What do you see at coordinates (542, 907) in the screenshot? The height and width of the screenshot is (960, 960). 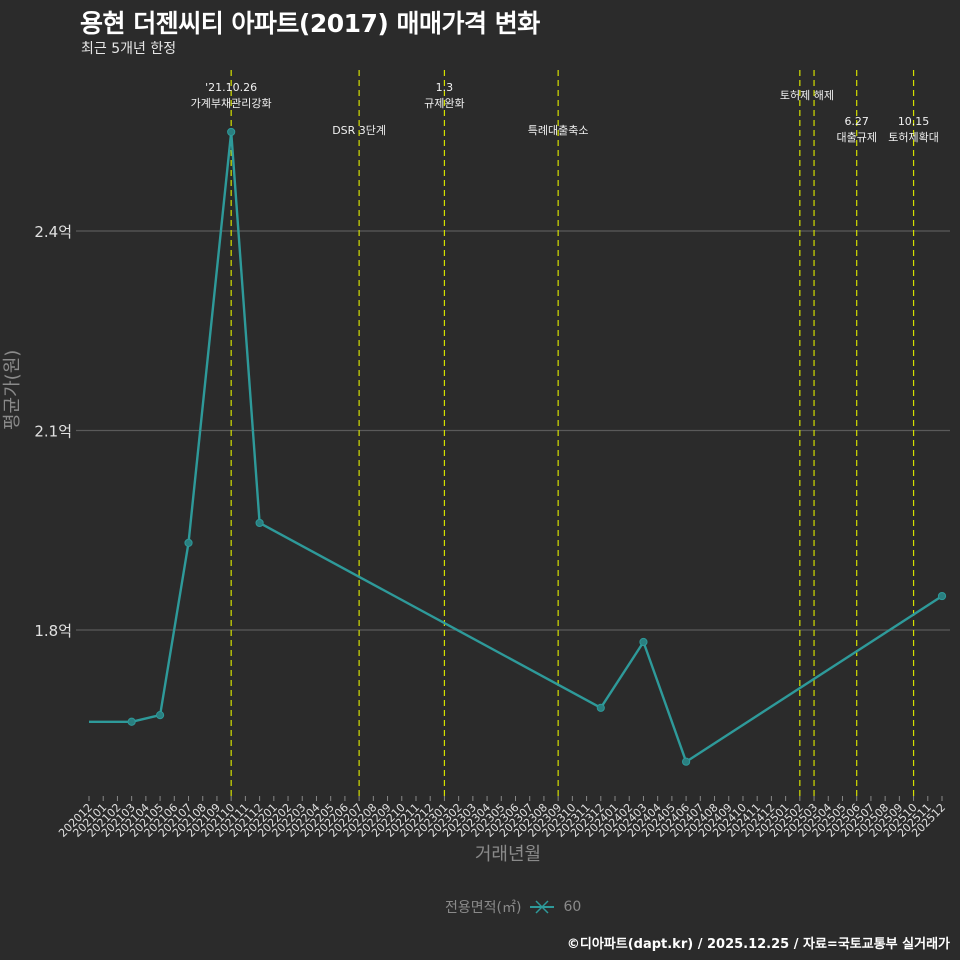 I see `legend-line-marker-icon` at bounding box center [542, 907].